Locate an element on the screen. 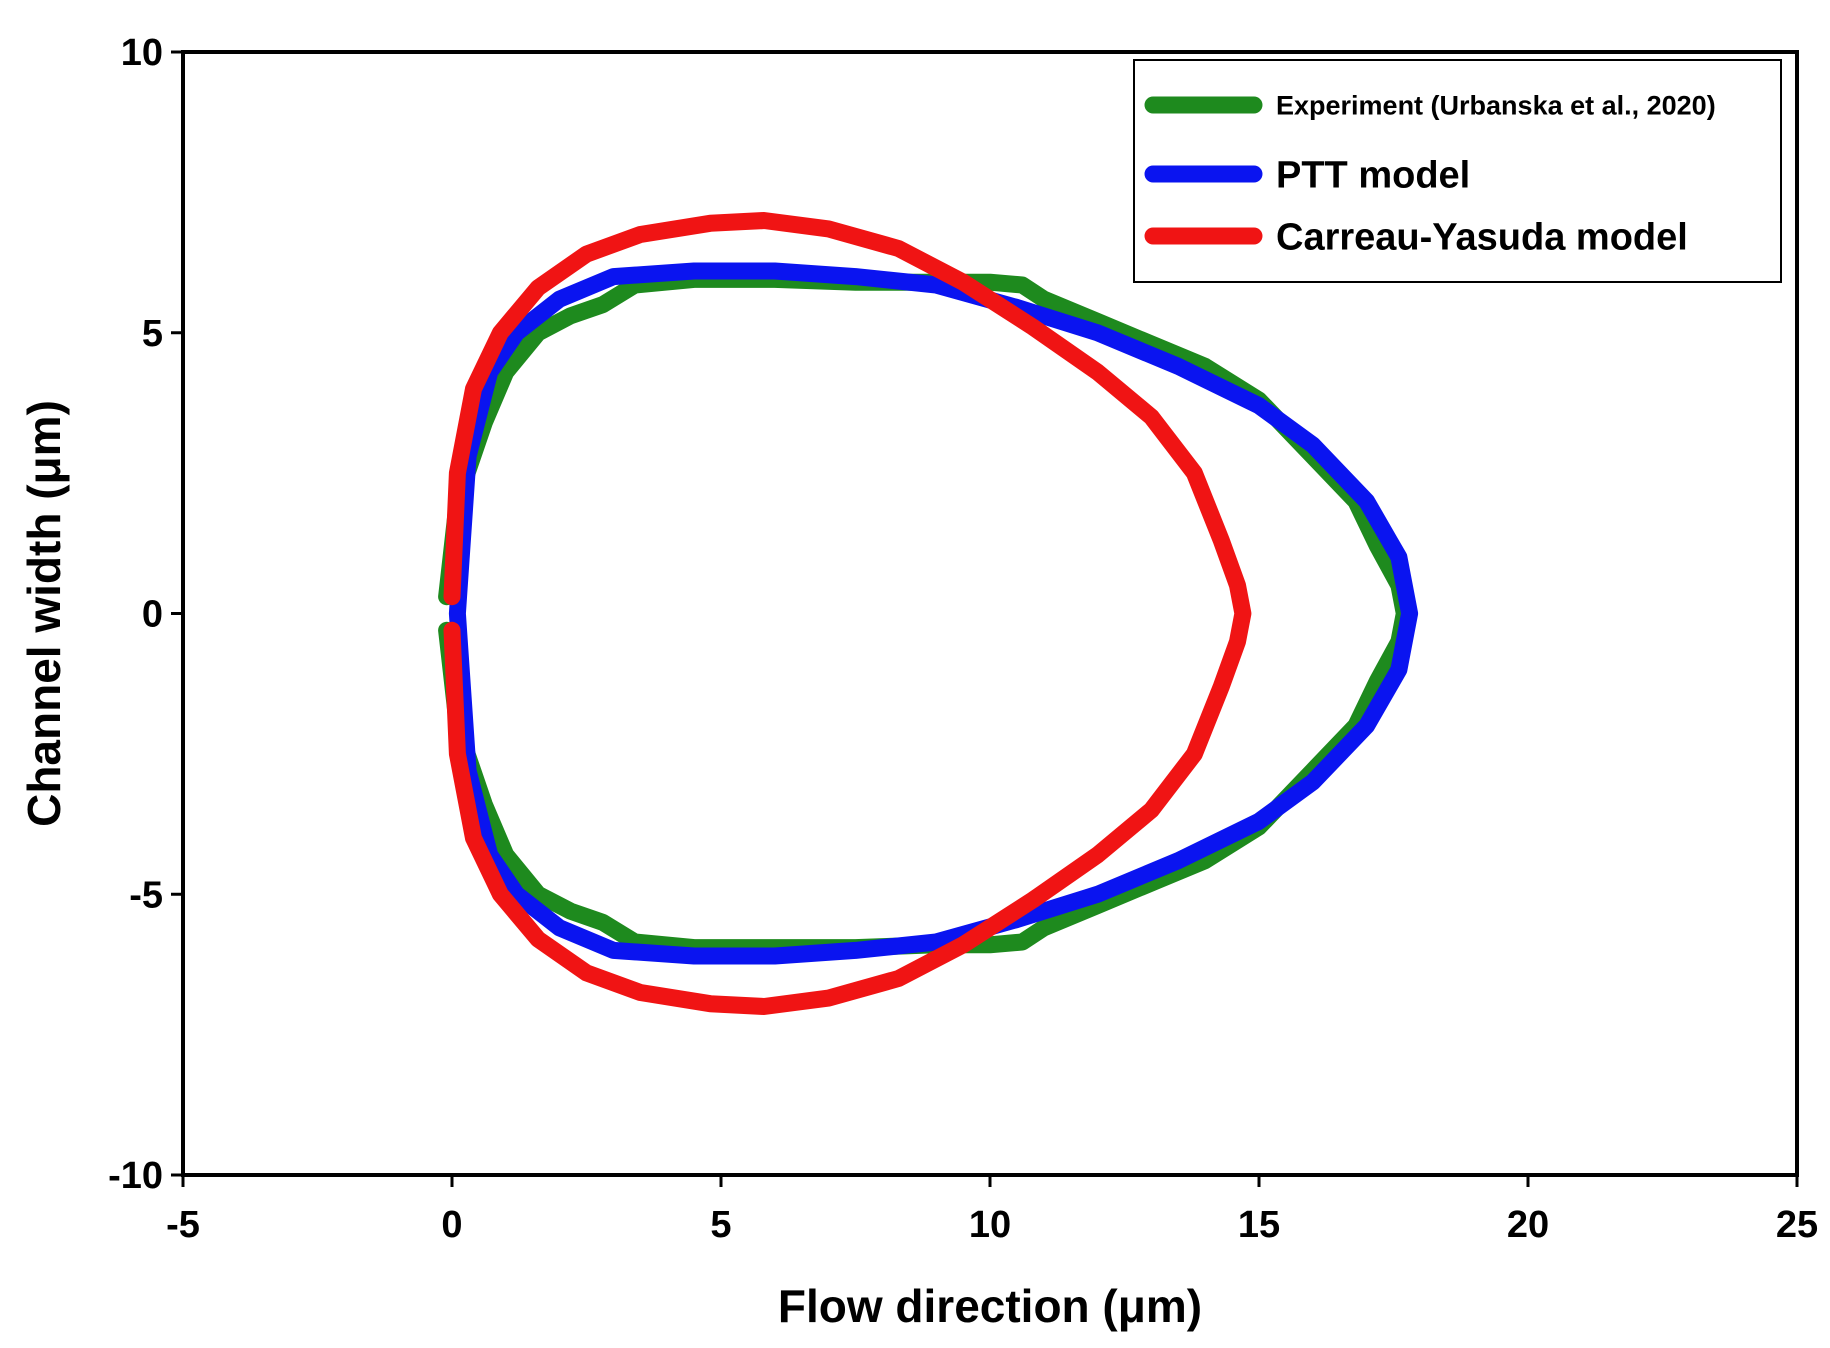 The image size is (1830, 1348). y-axis-ticks: 10 5 0 -5 -10 is located at coordinates (145, 614).